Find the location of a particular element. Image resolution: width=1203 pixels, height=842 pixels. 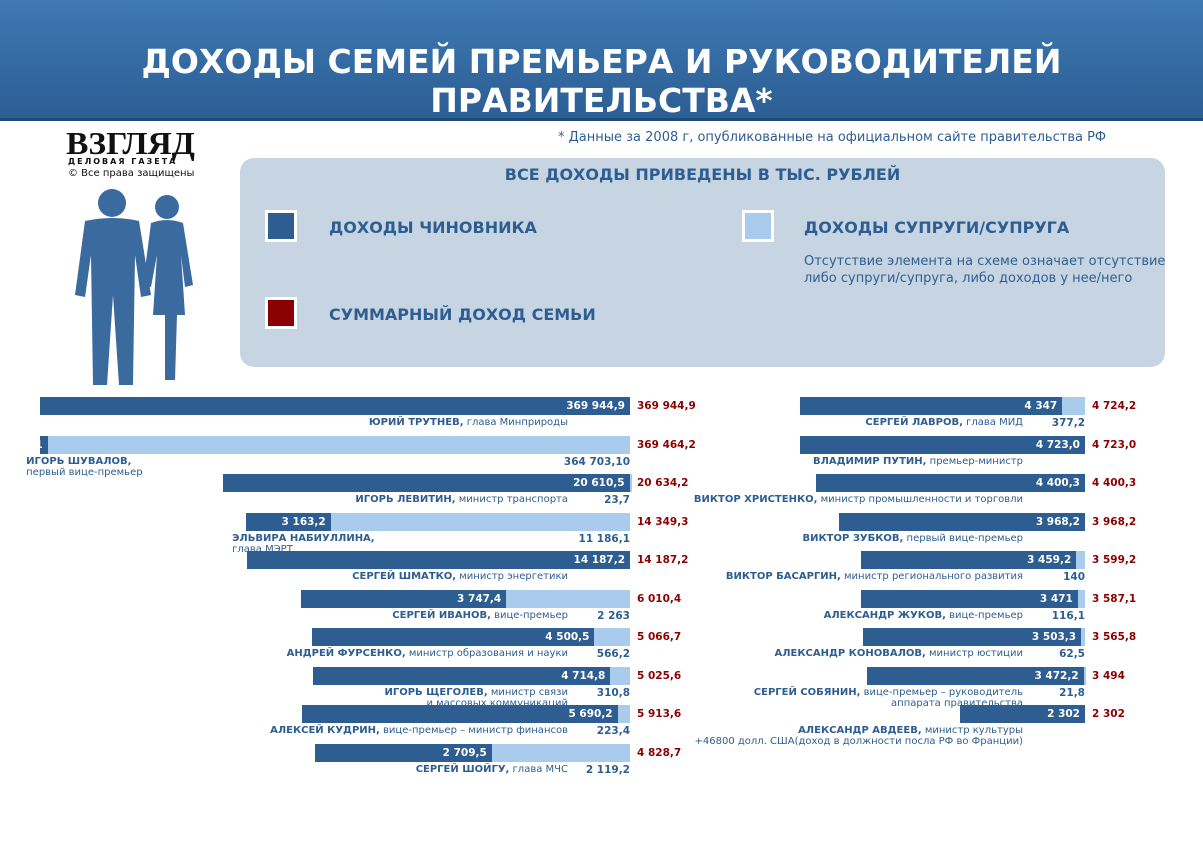

value-label: 3 459,2 is located at coordinates (1049, 560).